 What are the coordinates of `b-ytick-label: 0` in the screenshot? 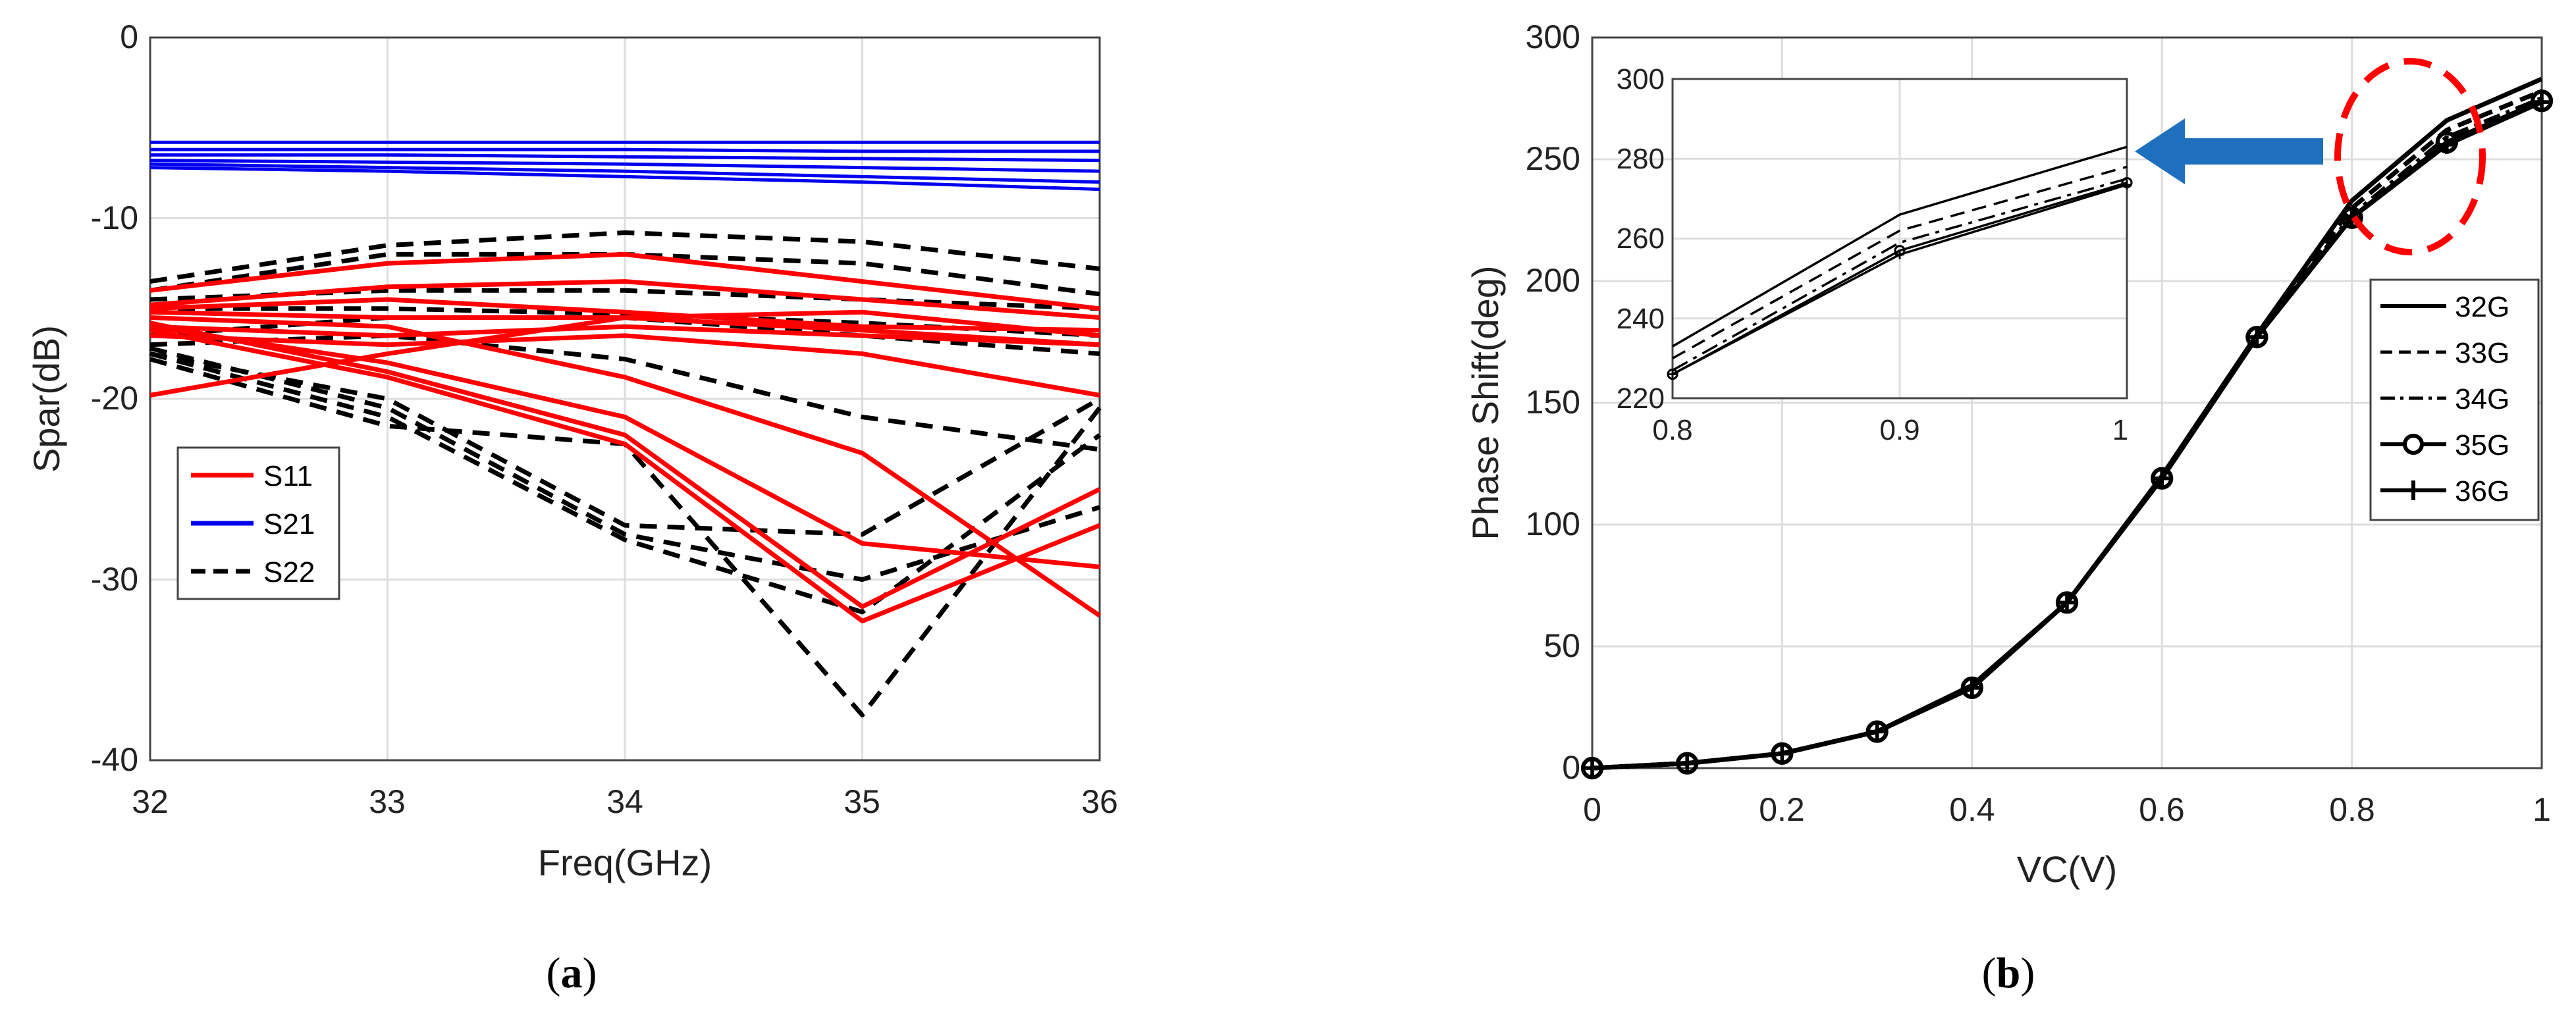 It's located at (1571, 767).